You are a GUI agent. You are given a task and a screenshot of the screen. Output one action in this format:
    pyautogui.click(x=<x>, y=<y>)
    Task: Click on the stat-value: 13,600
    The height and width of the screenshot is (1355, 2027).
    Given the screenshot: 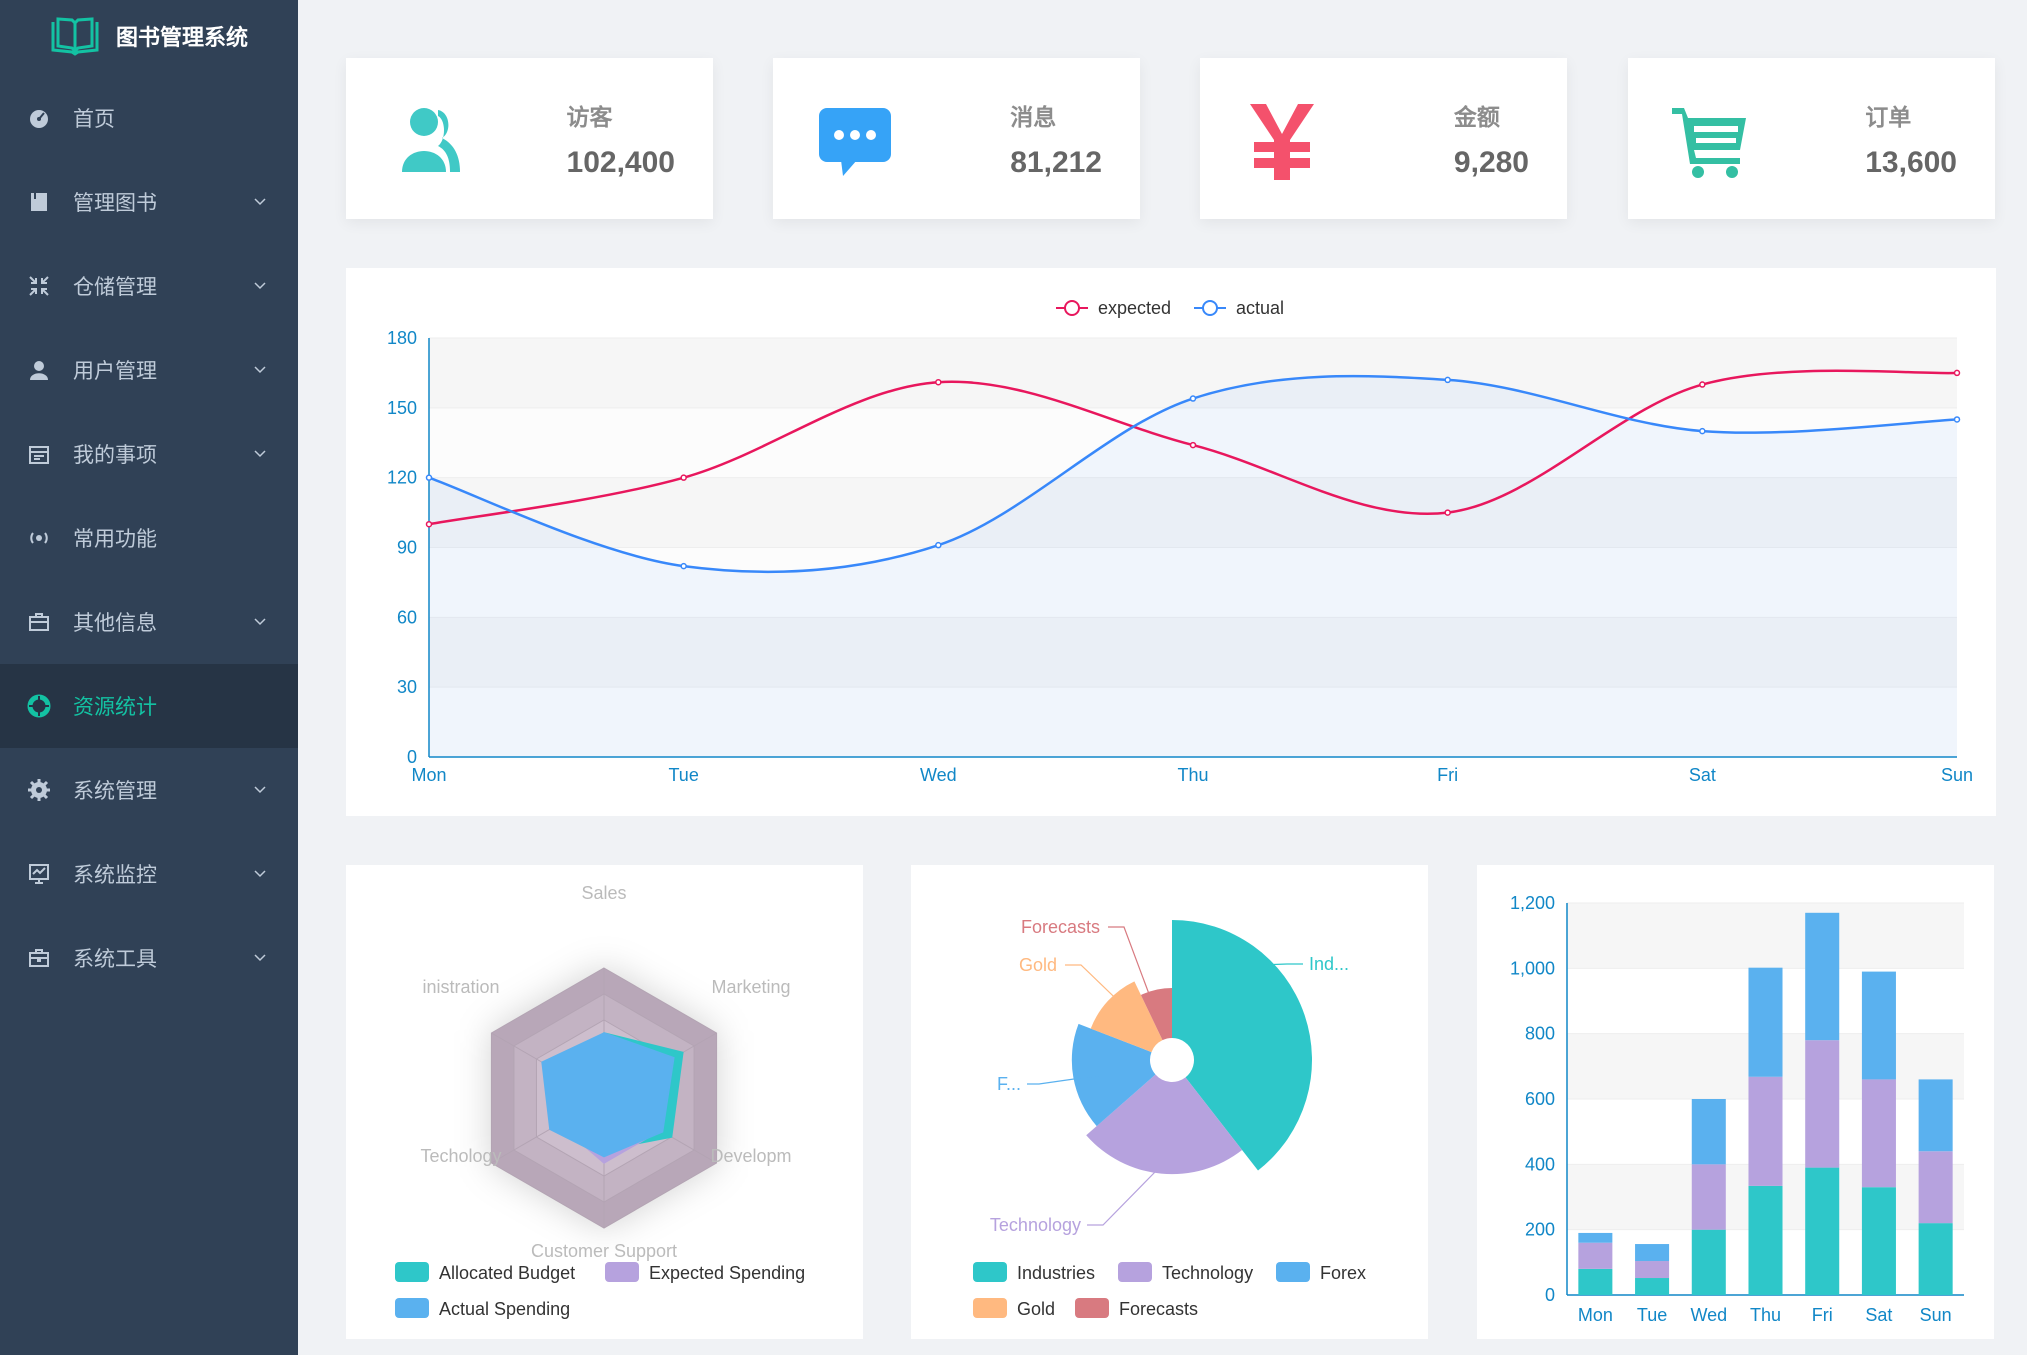 What is the action you would take?
    pyautogui.click(x=1911, y=162)
    